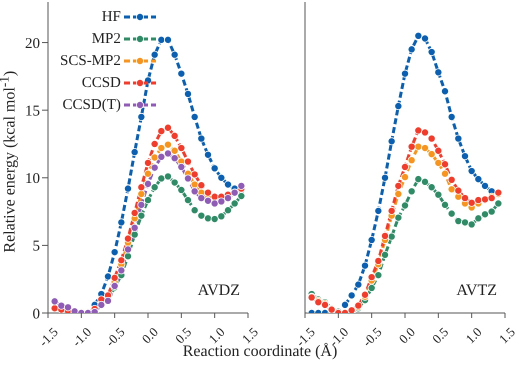 The height and width of the screenshot is (367, 520). I want to click on x-tick-label: -0.5, so click(372, 337).